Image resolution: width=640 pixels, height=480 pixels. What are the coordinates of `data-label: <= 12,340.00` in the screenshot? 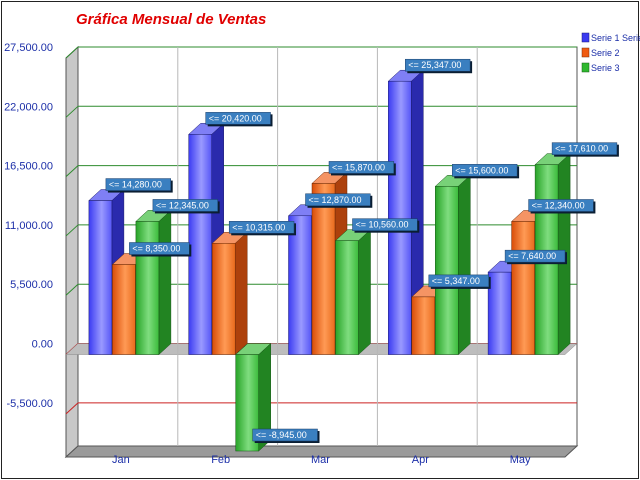 It's located at (562, 206).